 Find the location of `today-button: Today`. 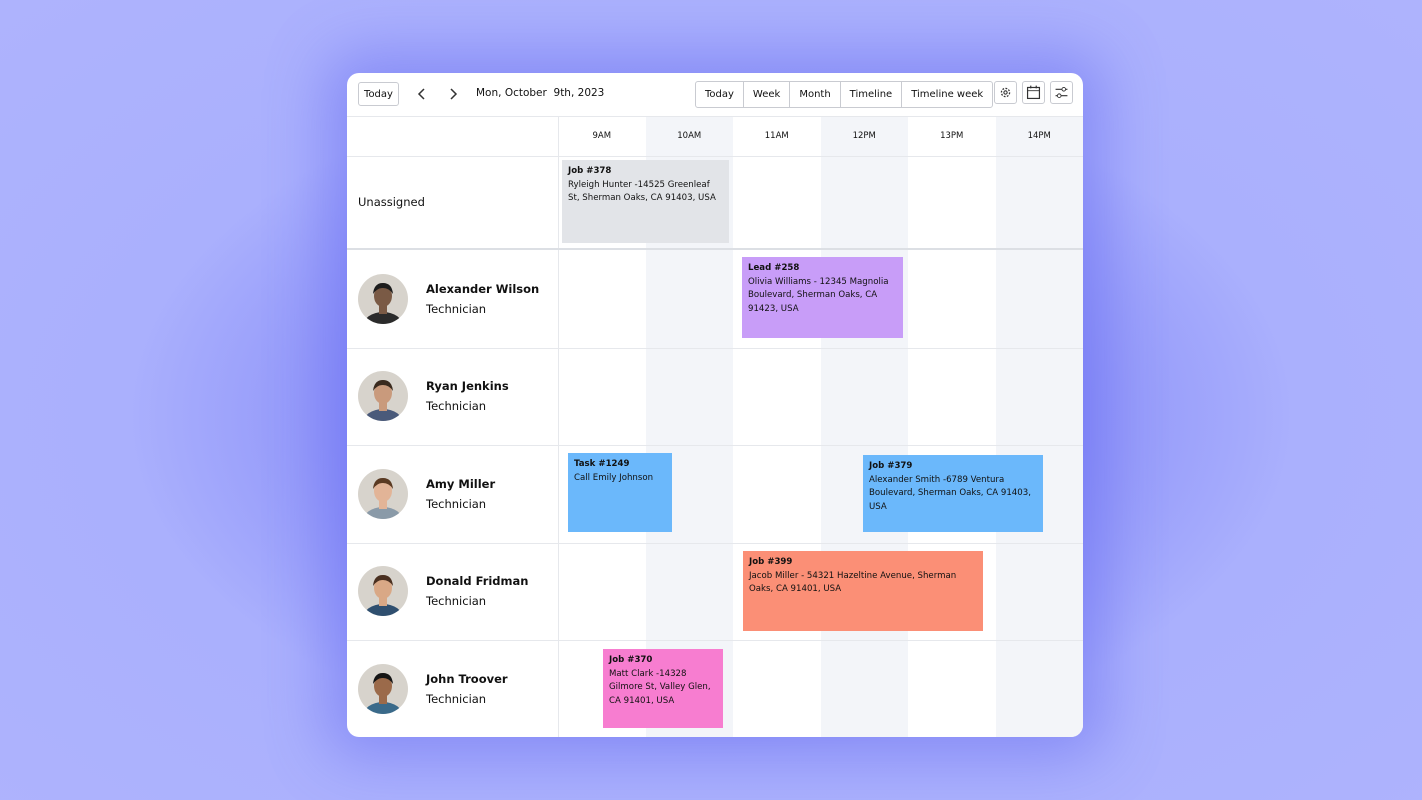

today-button: Today is located at coordinates (378, 94).